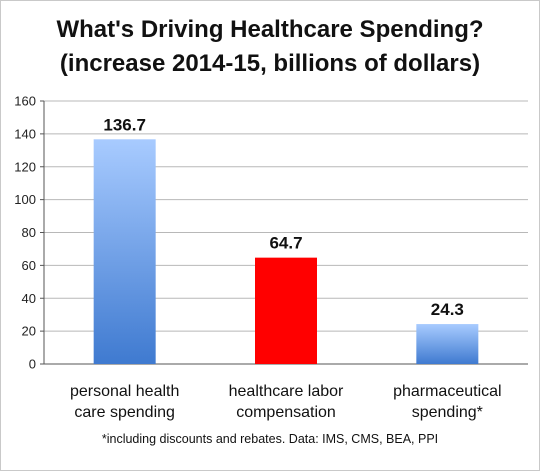 Image resolution: width=540 pixels, height=471 pixels. I want to click on data-label: 24.3, so click(447, 309).